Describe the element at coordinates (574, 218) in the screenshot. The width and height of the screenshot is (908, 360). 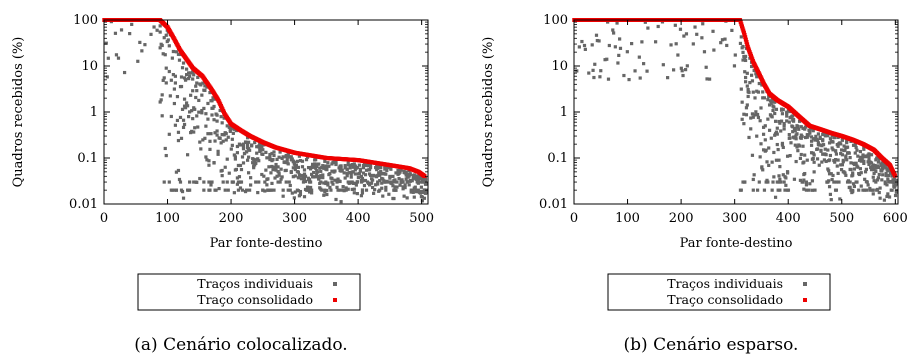
I see `x-tick-label: 0` at that location.